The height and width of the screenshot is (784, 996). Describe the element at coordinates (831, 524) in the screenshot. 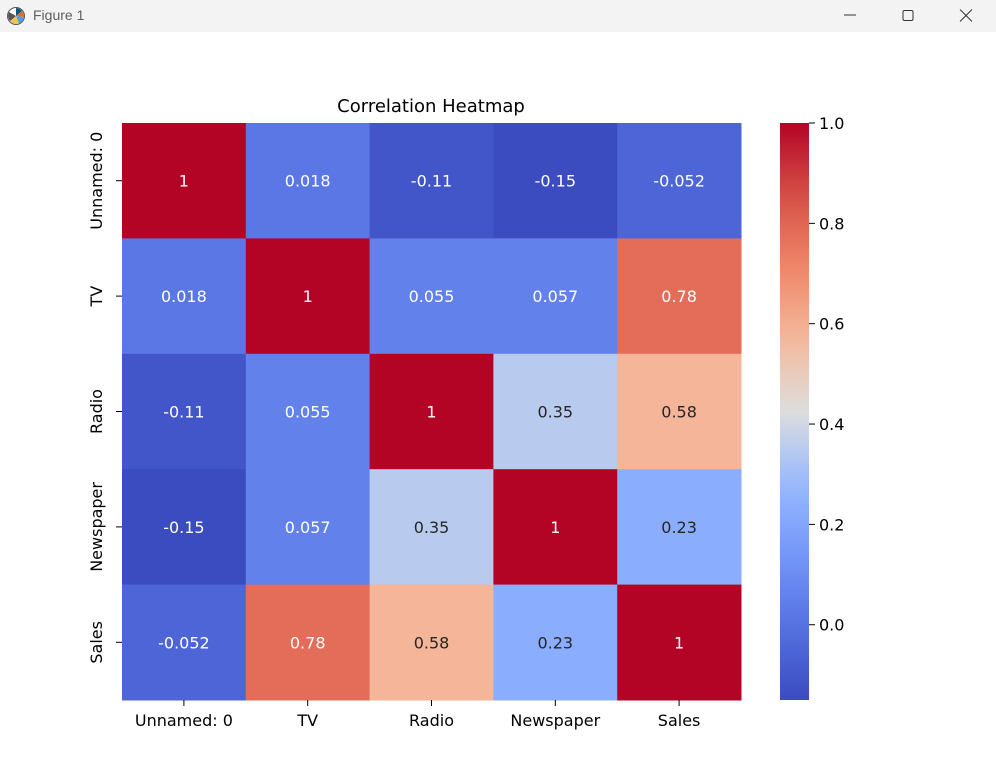

I see `colorbar-tick-label: 0.2` at that location.